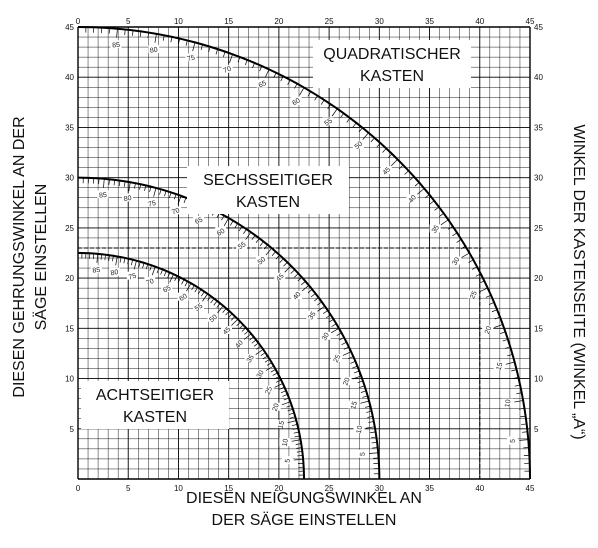  I want to click on series-label-box: QUADRATISCHER KASTEN, so click(392, 64).